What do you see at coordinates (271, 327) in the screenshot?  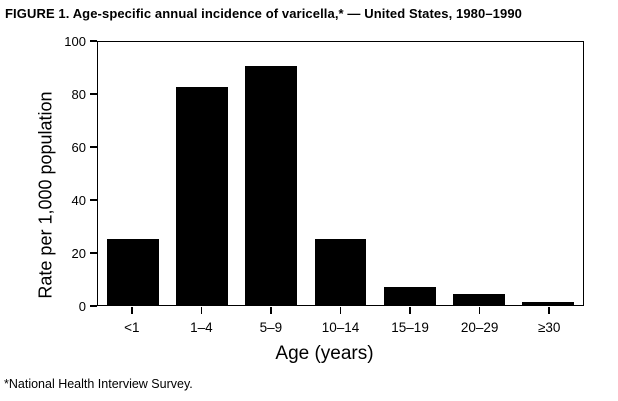 I see `x-tick-label: 5–9` at bounding box center [271, 327].